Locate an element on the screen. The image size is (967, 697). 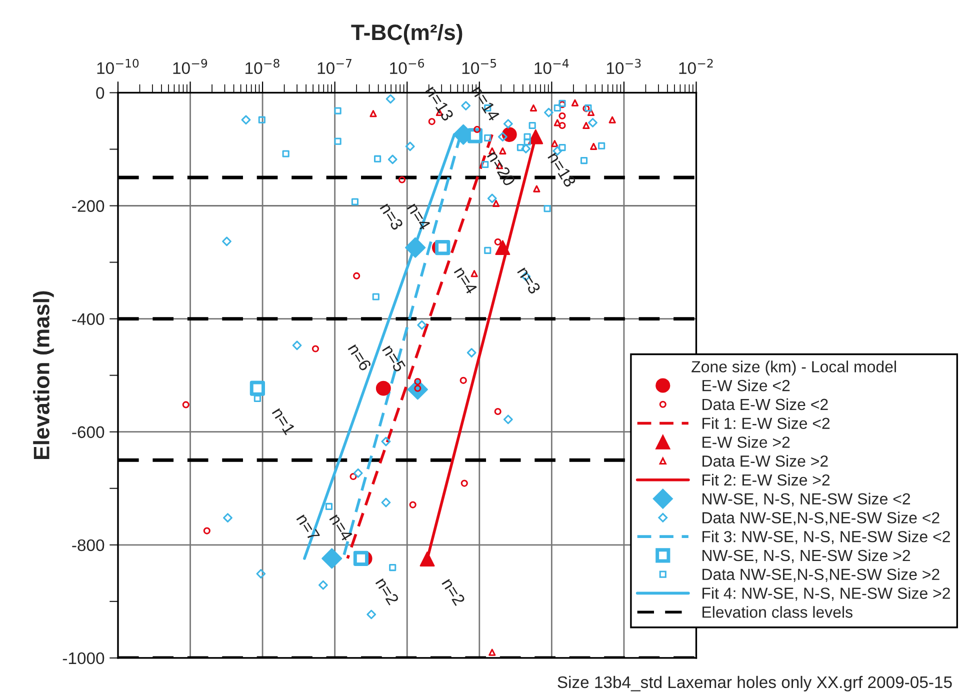
legend-title: Zone size (km) - Local model is located at coordinates (794, 368).